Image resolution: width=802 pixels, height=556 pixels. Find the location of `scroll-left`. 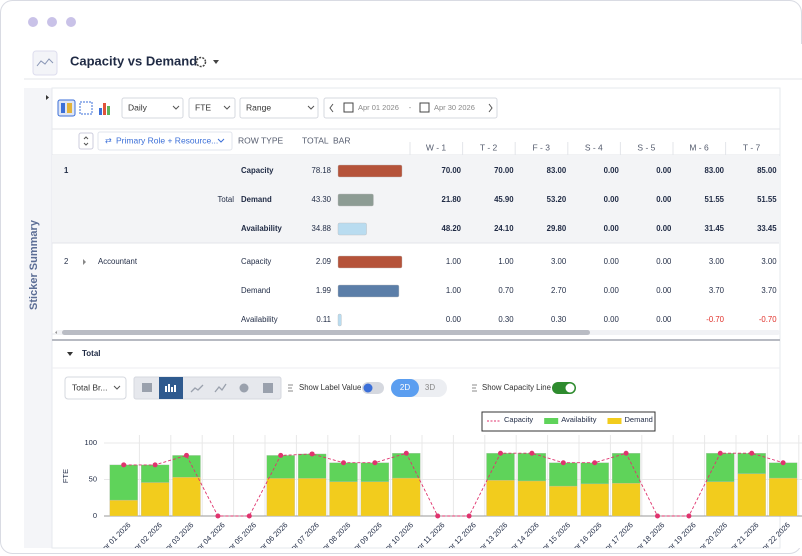

scroll-left is located at coordinates (56, 332).